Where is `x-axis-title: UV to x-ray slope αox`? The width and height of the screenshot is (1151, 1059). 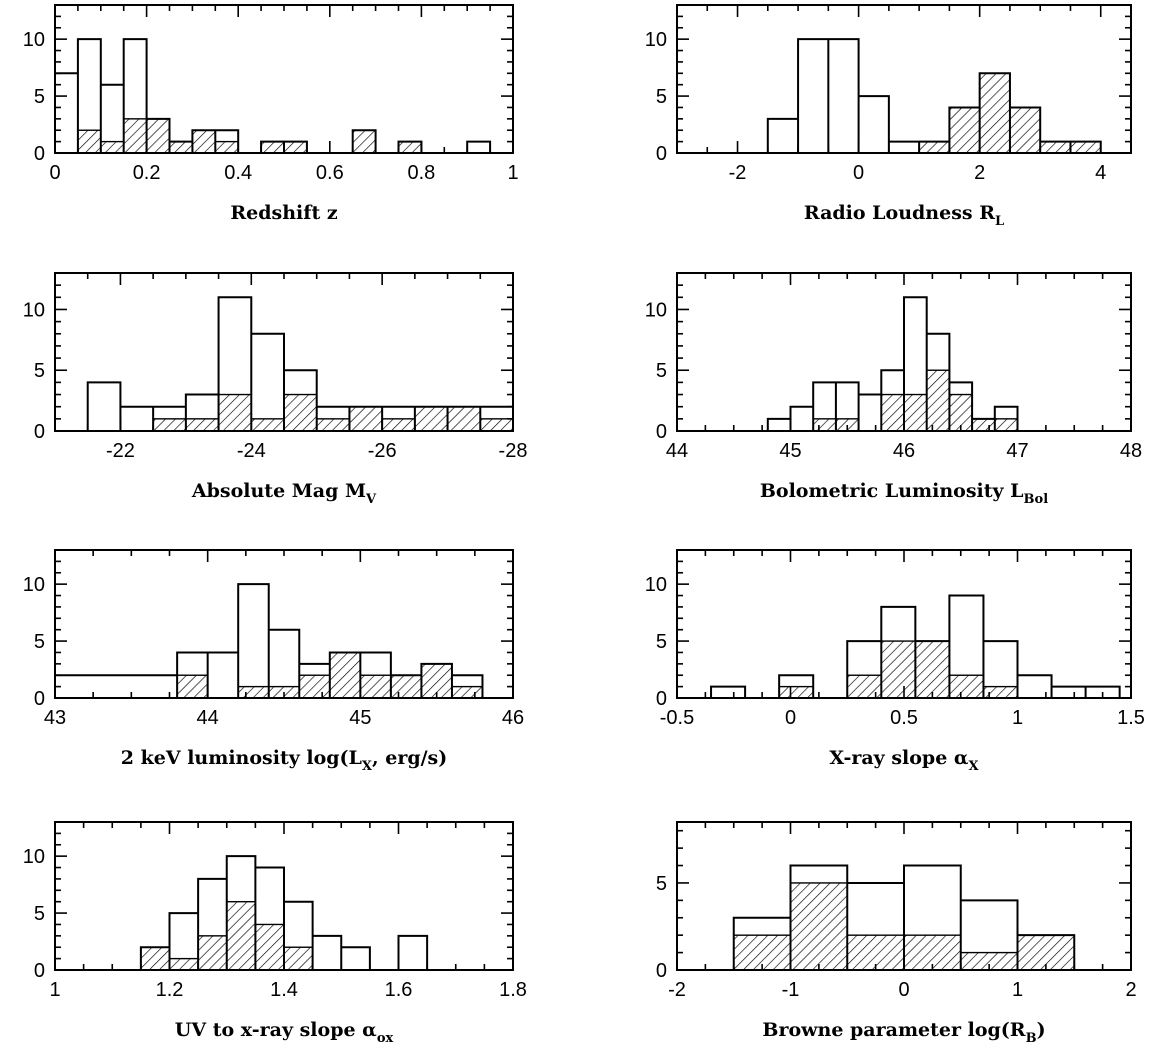
x-axis-title: UV to x-ray slope αox is located at coordinates (284, 1032).